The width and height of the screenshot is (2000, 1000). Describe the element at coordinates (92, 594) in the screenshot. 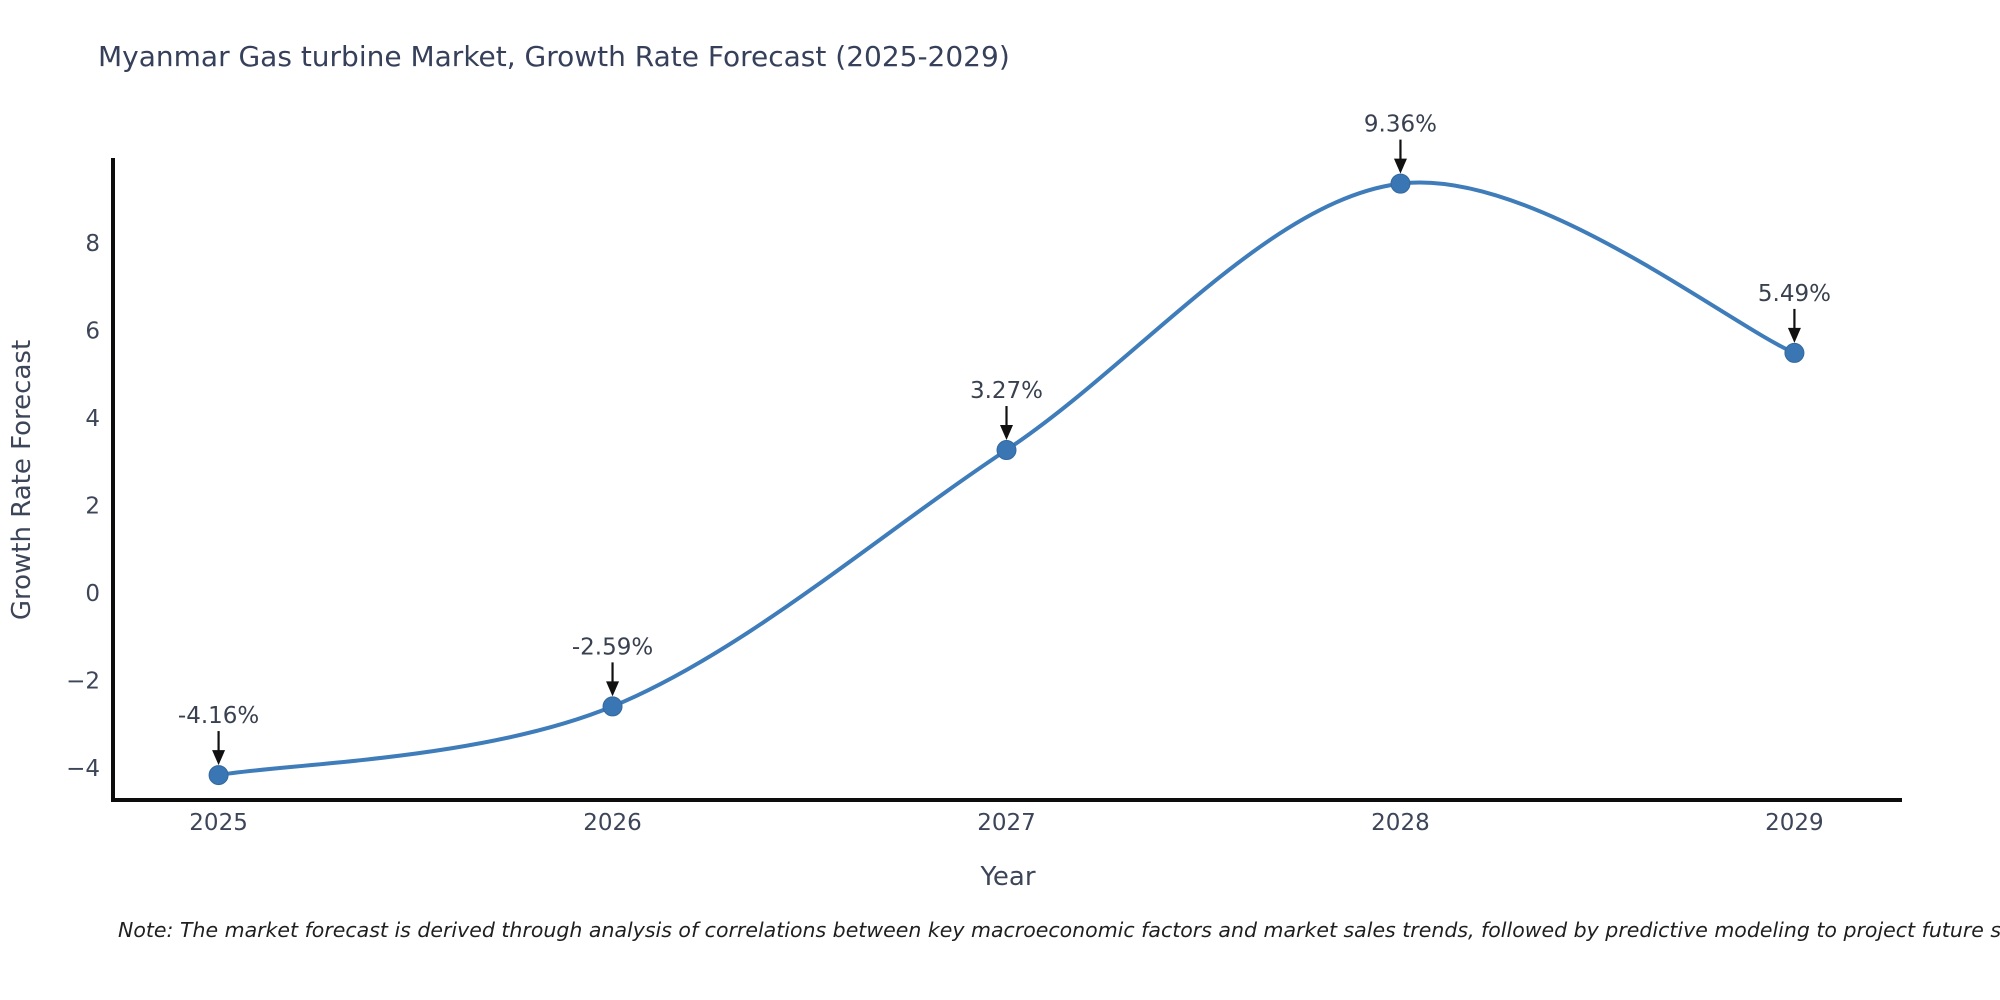

I see `y-tick-label: 0` at that location.